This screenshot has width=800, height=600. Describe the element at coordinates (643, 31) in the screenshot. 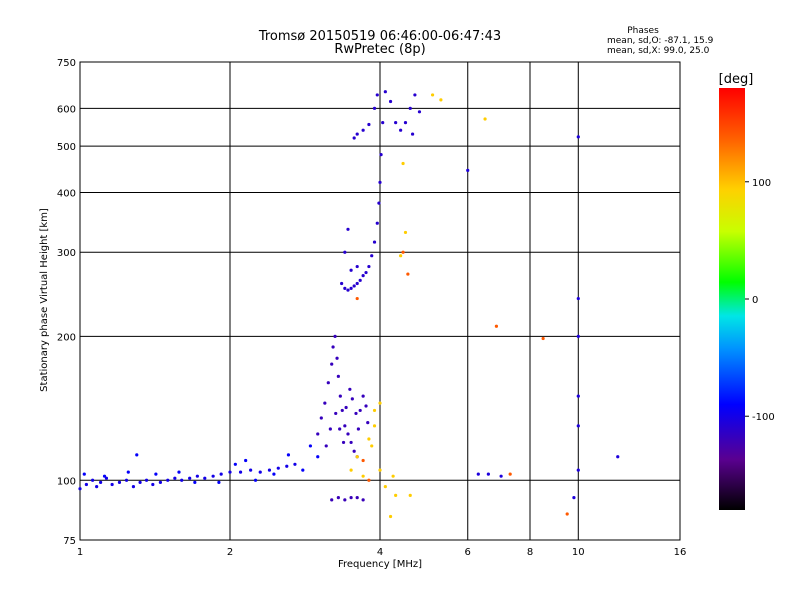

I see `legend-title: Phases` at that location.